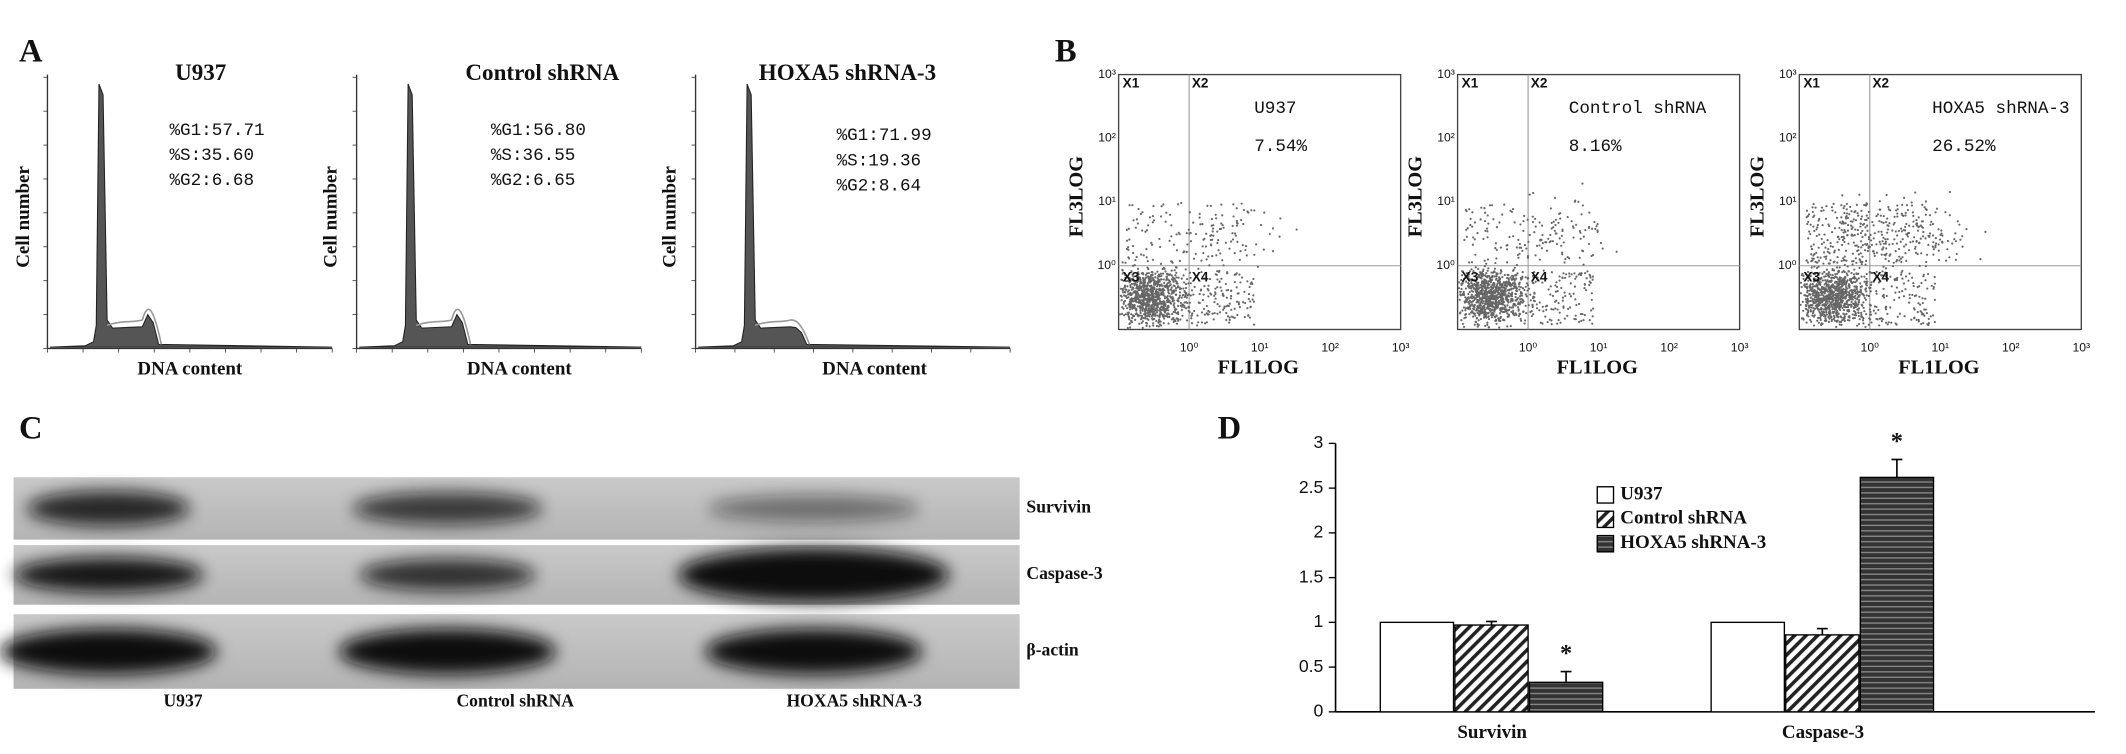 The height and width of the screenshot is (754, 2126). I want to click on cycle-stat: %G1:57.71, so click(216, 131).